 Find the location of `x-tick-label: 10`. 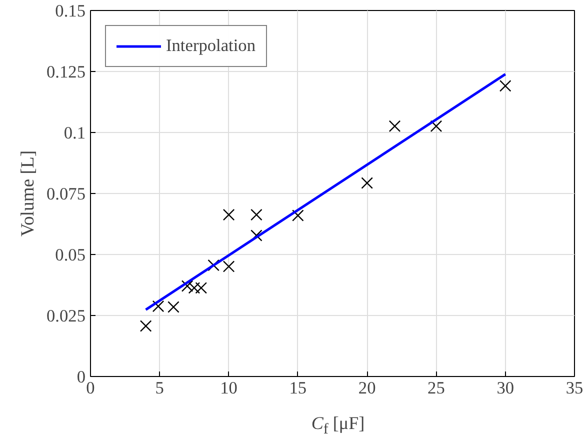

x-tick-label: 10 is located at coordinates (229, 388).